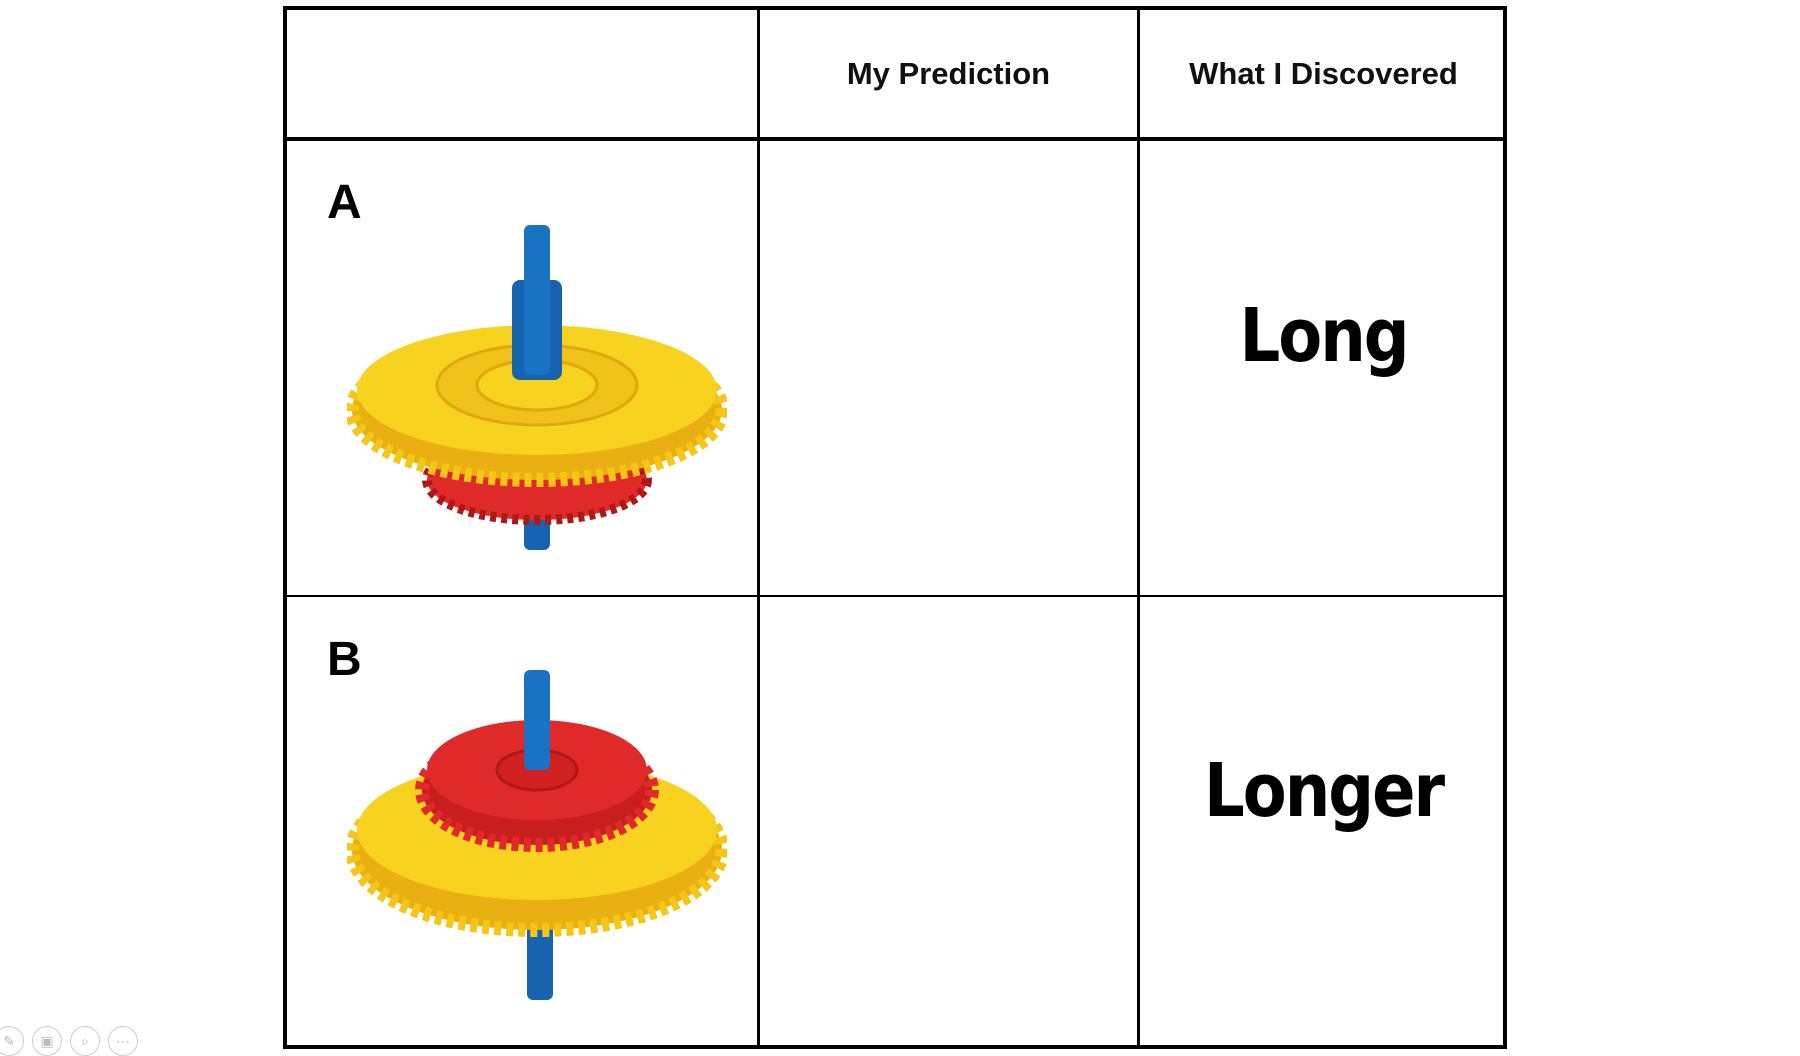 The image size is (1800, 1056). Describe the element at coordinates (948, 822) in the screenshot. I see `prediction-cell-b` at that location.